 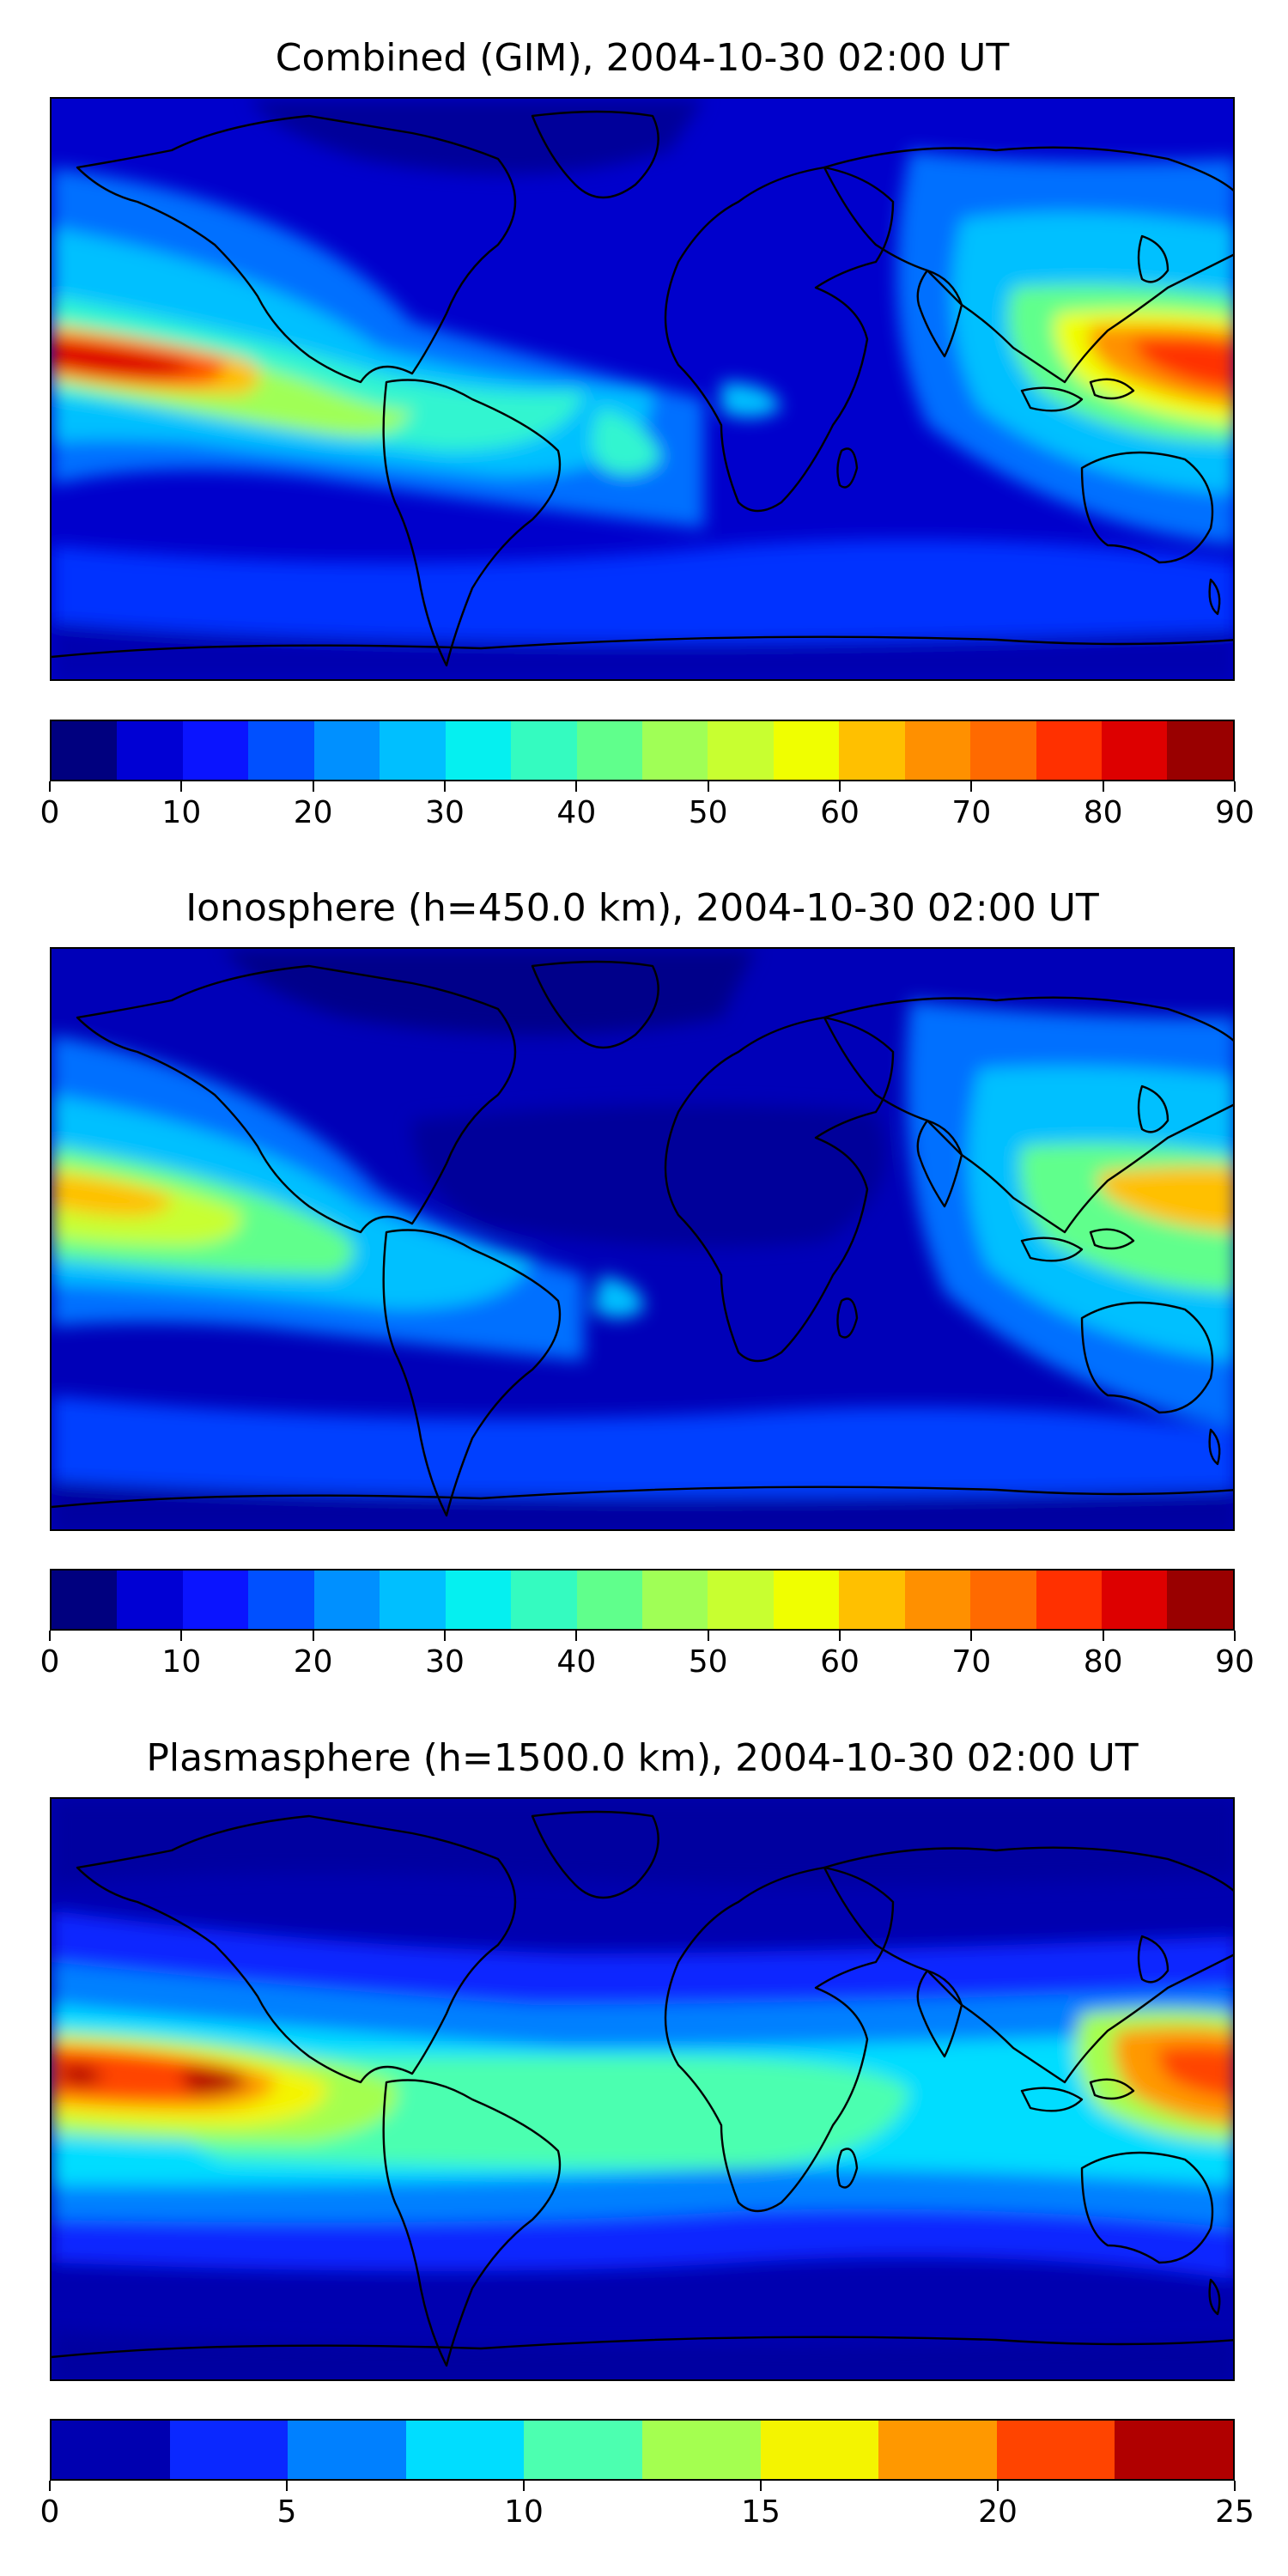 What do you see at coordinates (445, 1662) in the screenshot?
I see `colorbar-tick-label: 30` at bounding box center [445, 1662].